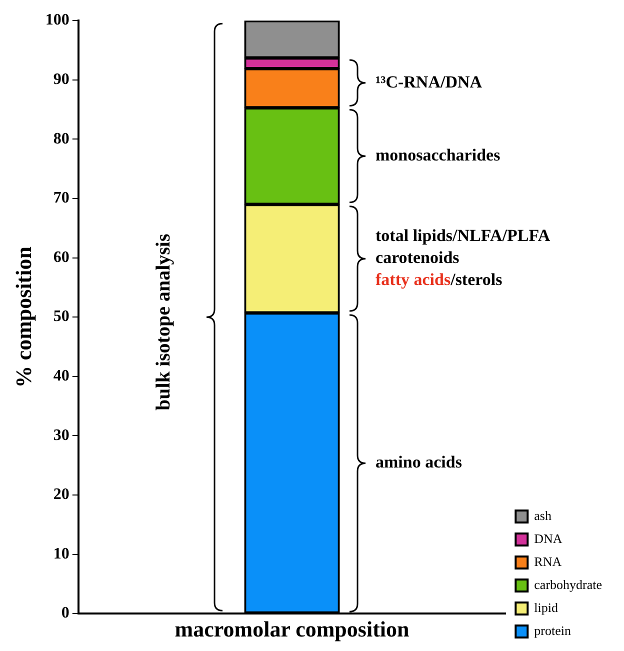 The width and height of the screenshot is (624, 651). I want to click on x-axis-title: macromolar composition, so click(292, 629).